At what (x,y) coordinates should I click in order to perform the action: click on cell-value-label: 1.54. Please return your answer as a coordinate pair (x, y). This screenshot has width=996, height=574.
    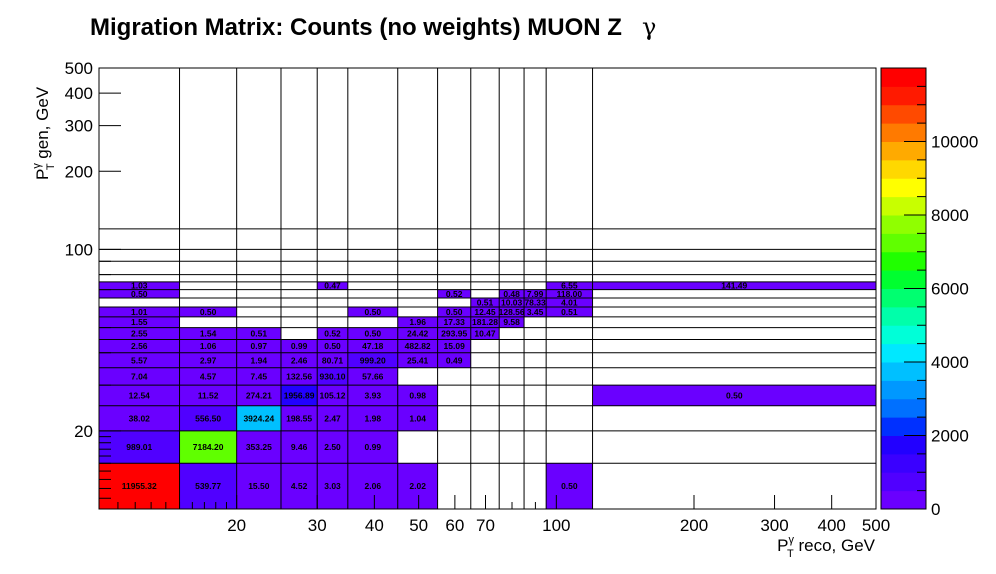
    Looking at the image, I should click on (208, 334).